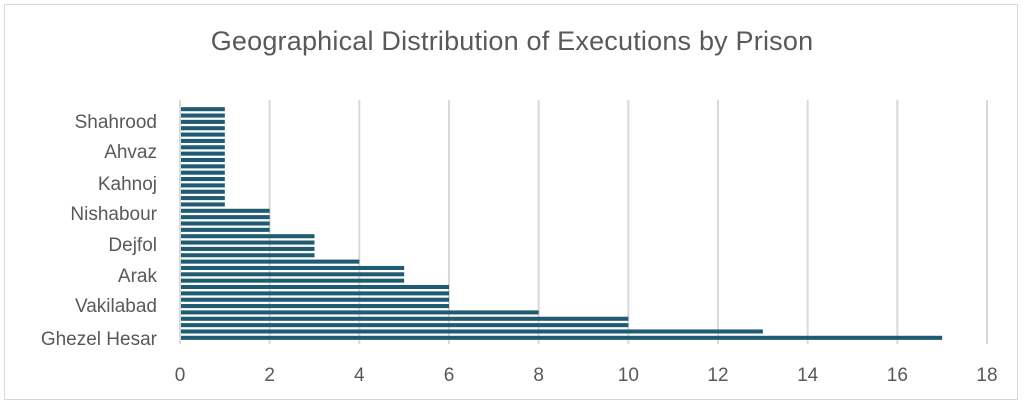 This screenshot has height=406, width=1024. I want to click on x-tick-label: 18, so click(986, 375).